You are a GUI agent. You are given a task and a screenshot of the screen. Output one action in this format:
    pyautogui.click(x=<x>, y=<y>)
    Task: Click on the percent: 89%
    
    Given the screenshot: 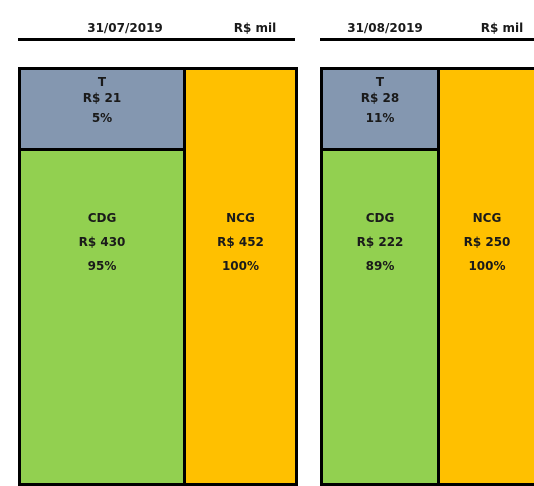 What is the action you would take?
    pyautogui.click(x=380, y=266)
    